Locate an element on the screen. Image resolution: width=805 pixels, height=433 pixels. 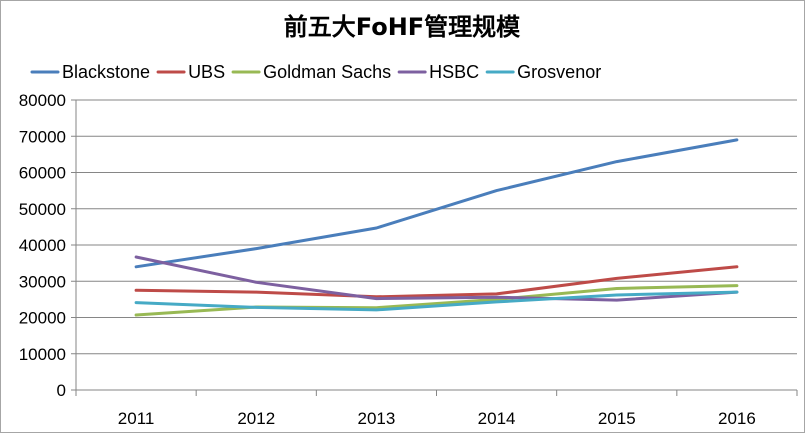
x-tick-label: 2016 is located at coordinates (737, 418).